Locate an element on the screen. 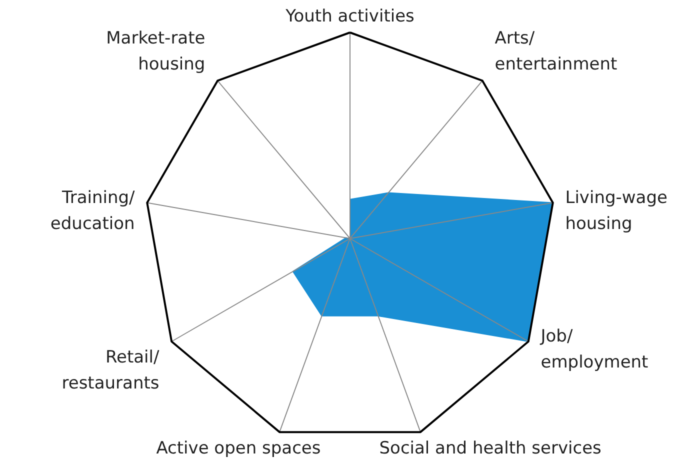 Image resolution: width=699 pixels, height=476 pixels. spoke-label: Market-rate housing is located at coordinates (156, 51).